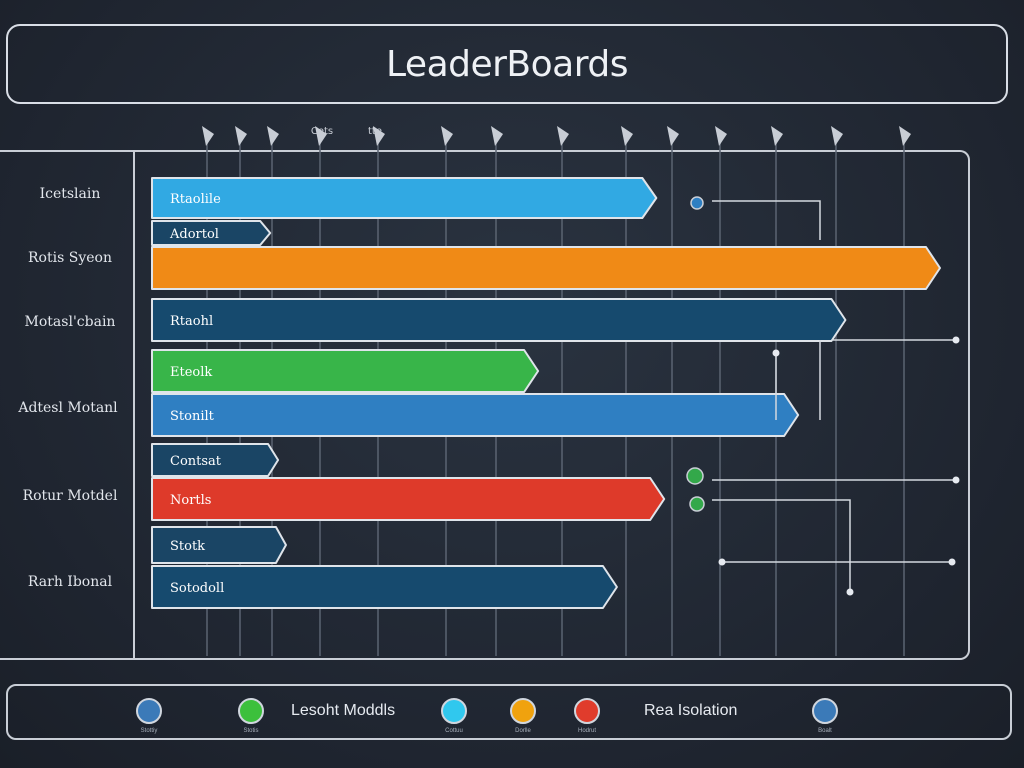 The height and width of the screenshot is (768, 1024). Describe the element at coordinates (251, 731) in the screenshot. I see `legend-caption: Stotis` at that location.